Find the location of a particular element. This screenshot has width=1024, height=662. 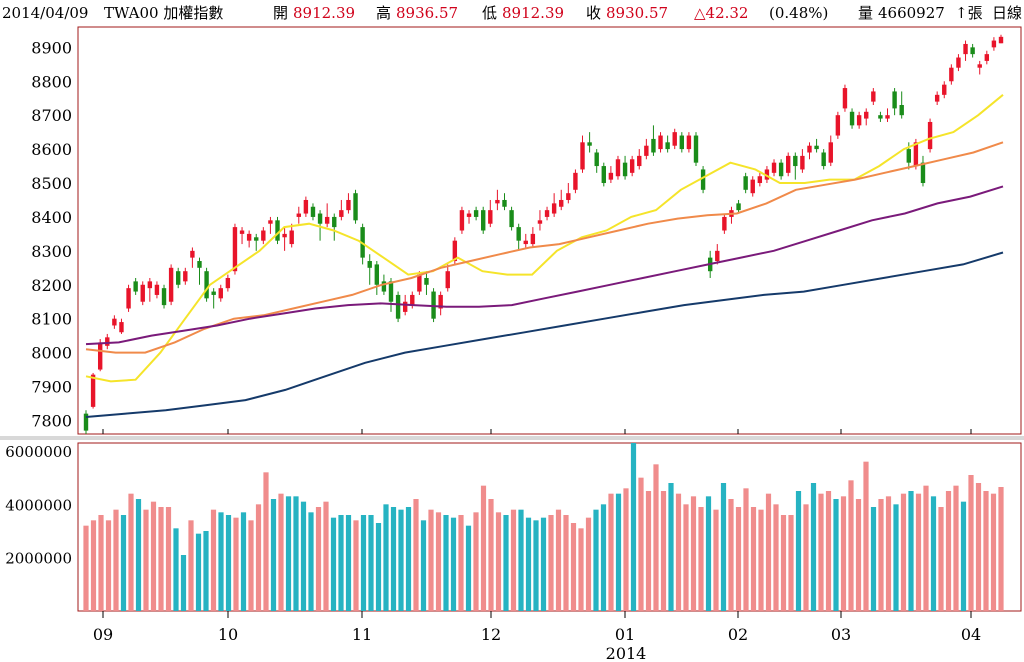

symbol-name: TWA00 加權指數 is located at coordinates (164, 13).